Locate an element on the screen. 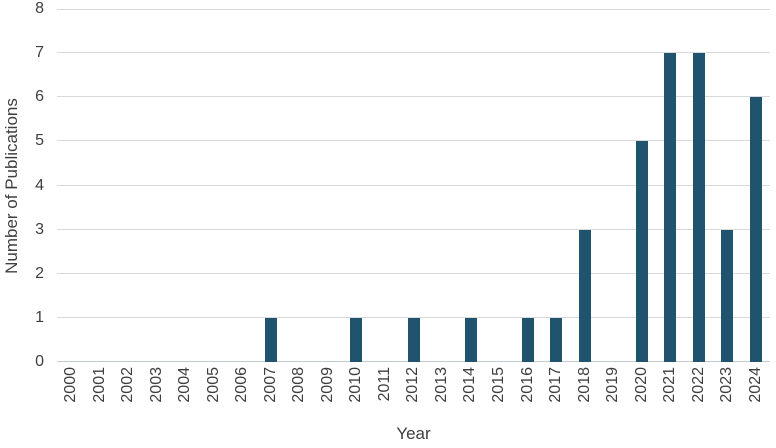 The height and width of the screenshot is (448, 776). x-tick-cell-2001: 2001 is located at coordinates (100, 393).